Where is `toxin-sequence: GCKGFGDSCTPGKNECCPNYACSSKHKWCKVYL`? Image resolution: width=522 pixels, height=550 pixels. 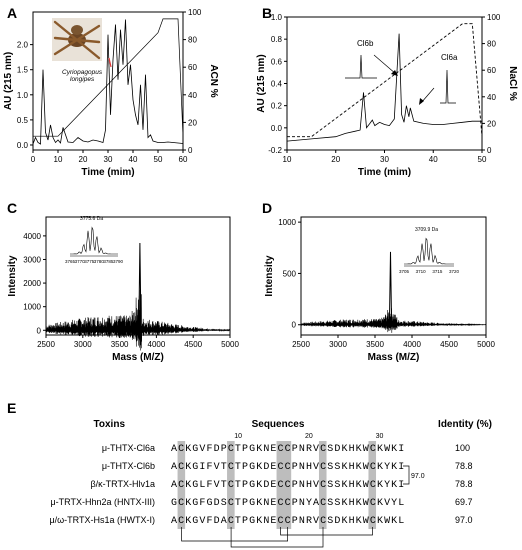 toxin-sequence: GCKGFGDSCTPGKNECCPNYACSSKHKWCKVYL is located at coordinates (287, 503).